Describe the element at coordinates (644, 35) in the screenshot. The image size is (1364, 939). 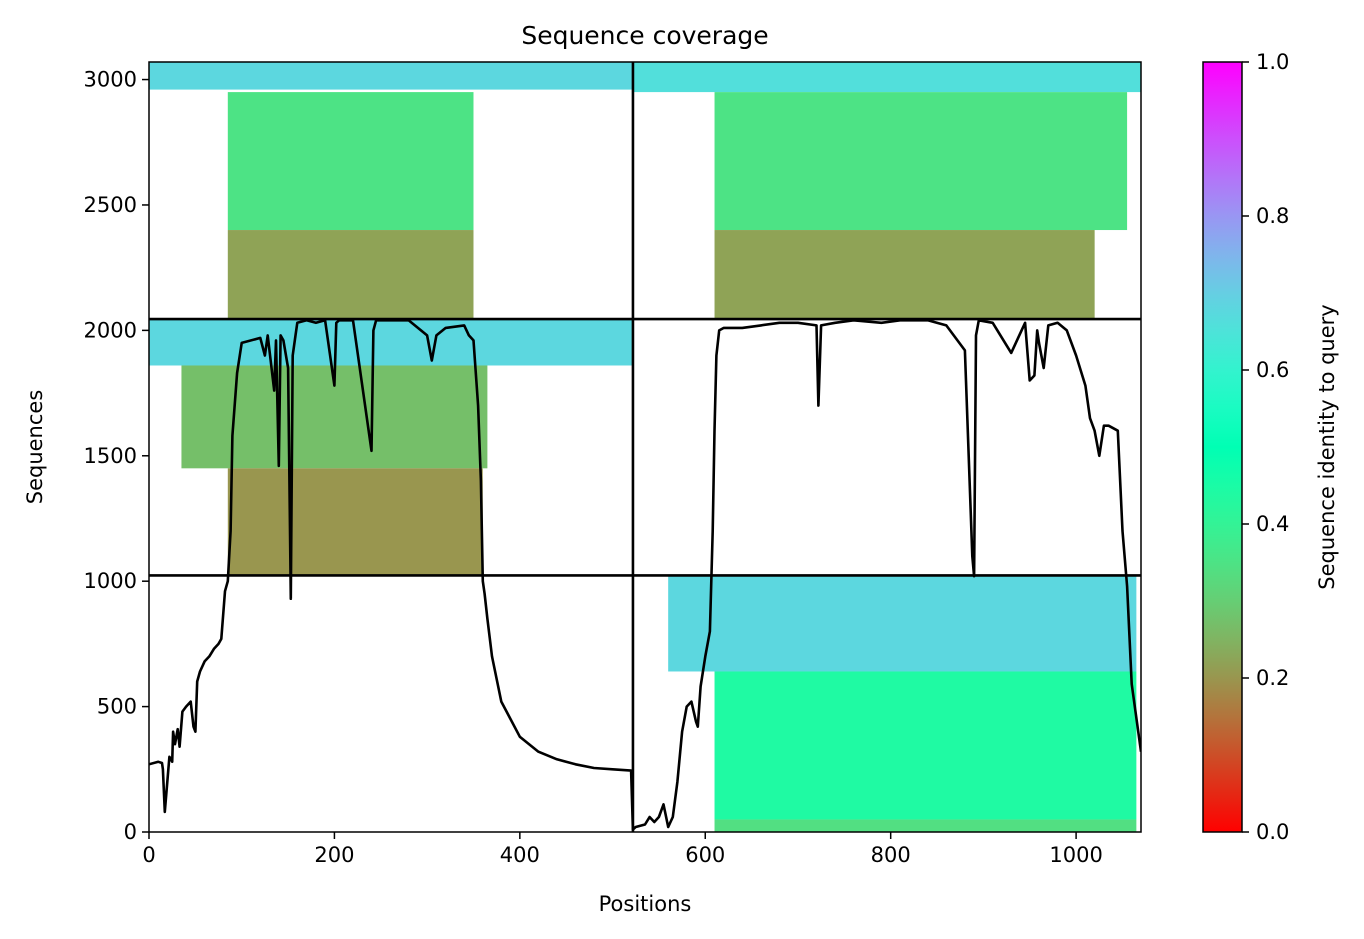
I see `chart-title: Sequence coverage` at that location.